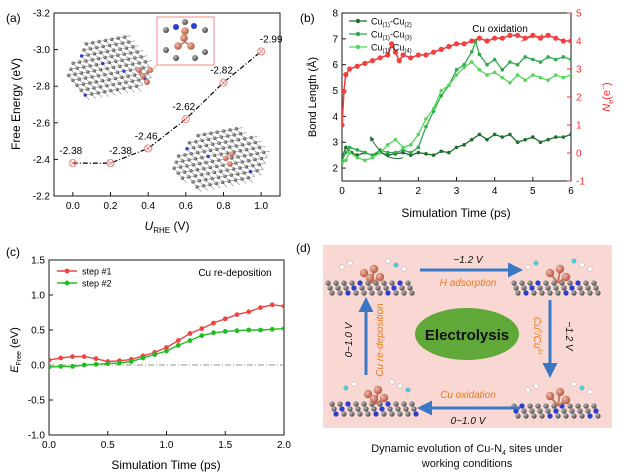 The height and width of the screenshot is (474, 624). What do you see at coordinates (176, 58) in the screenshot?
I see `inset-c-atom` at bounding box center [176, 58].